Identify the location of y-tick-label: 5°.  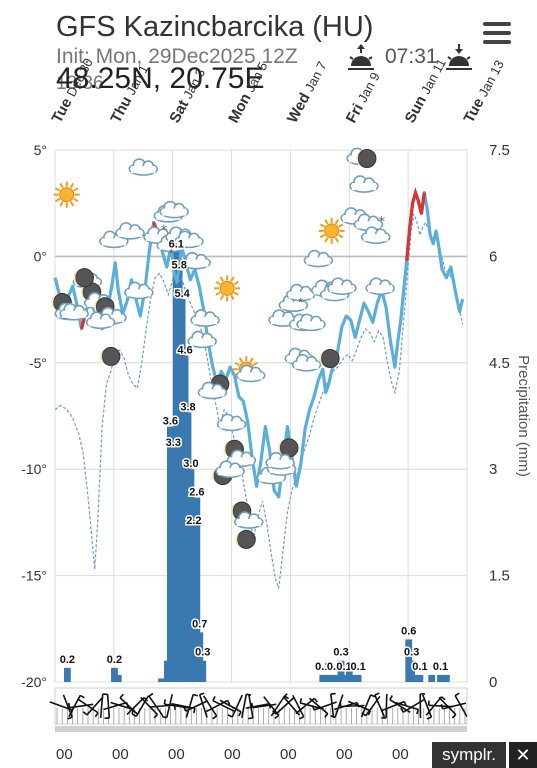
(40, 150).